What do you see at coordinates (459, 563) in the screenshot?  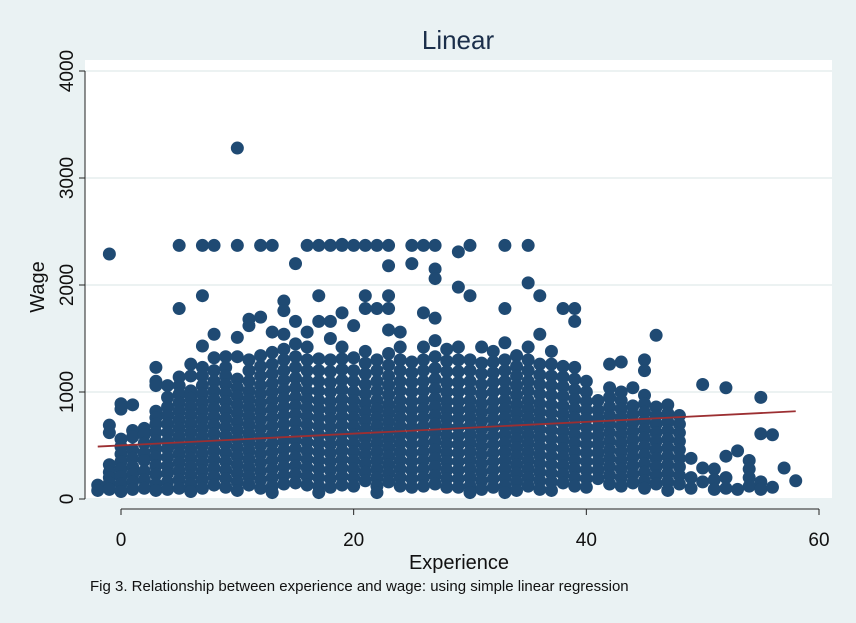 I see `x-axis-label: Experience` at bounding box center [459, 563].